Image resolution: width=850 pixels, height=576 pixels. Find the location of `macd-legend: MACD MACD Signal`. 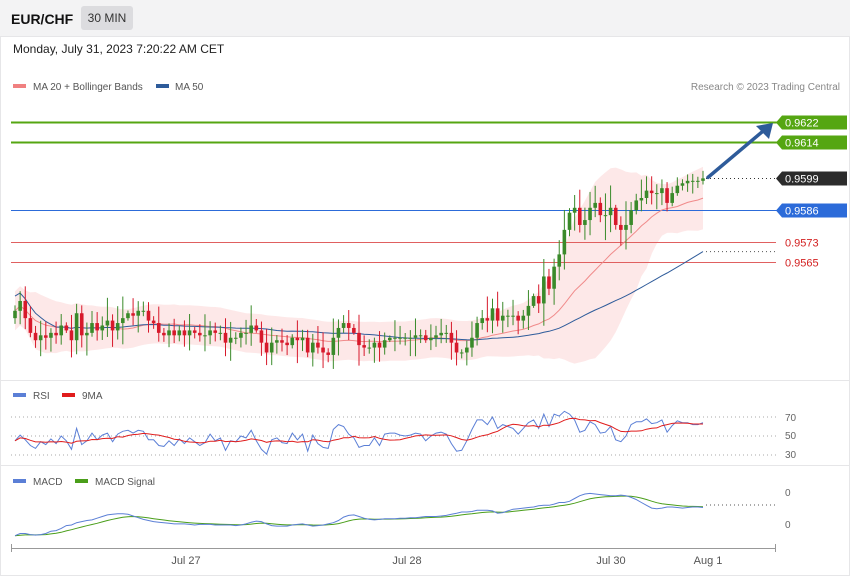

macd-legend: MACD MACD Signal is located at coordinates (84, 482).